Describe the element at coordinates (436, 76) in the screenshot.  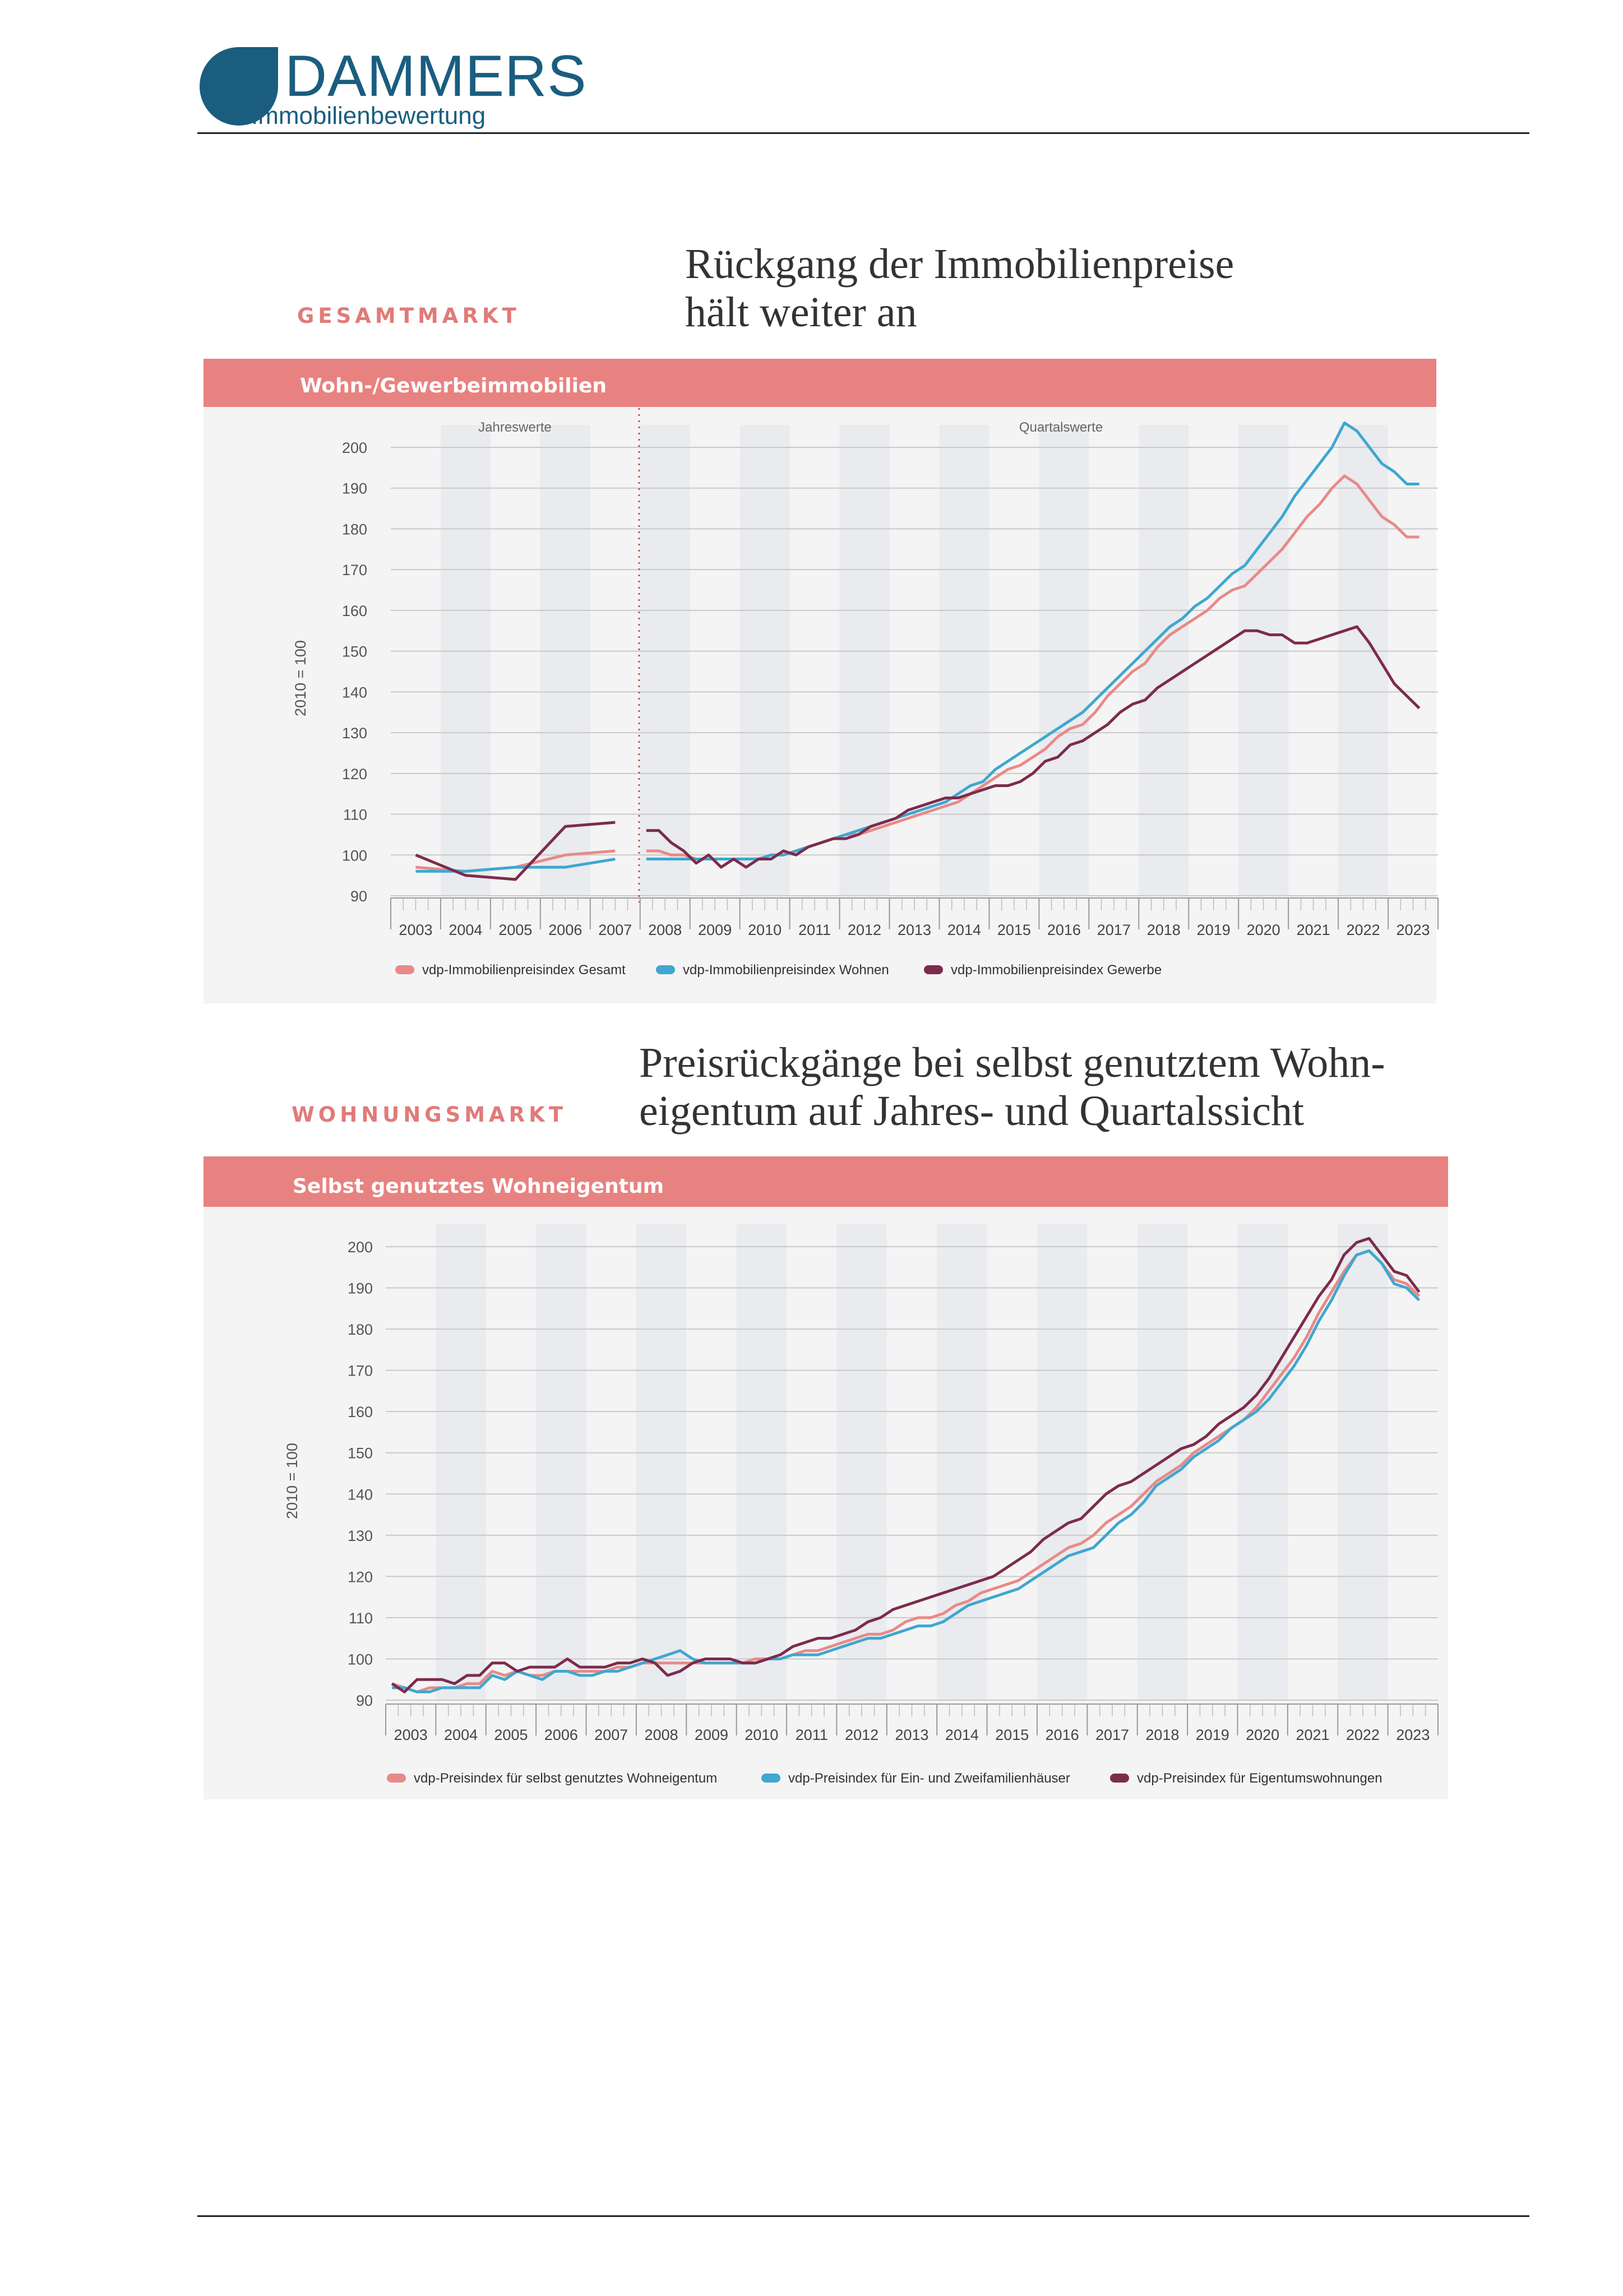
I see `logo-name: DAMMERS` at that location.